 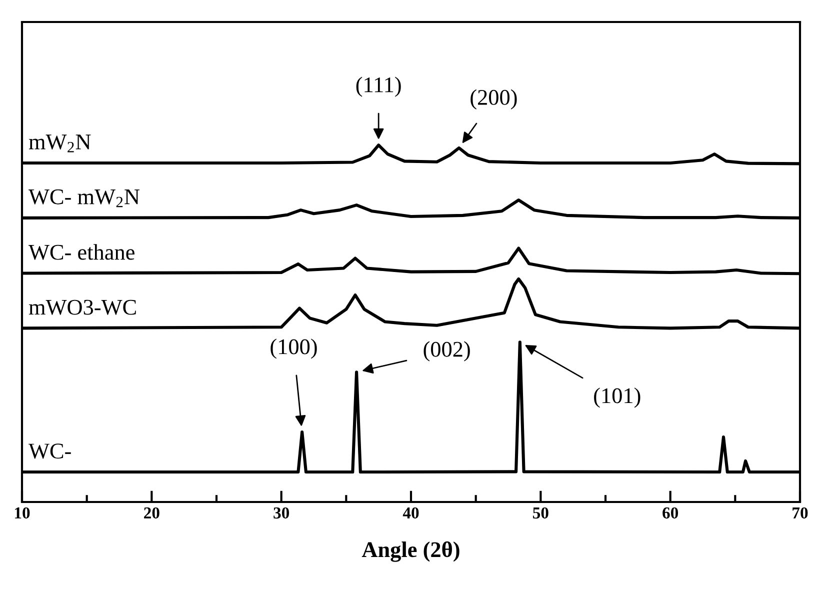 I want to click on x-axis-title: Angle (2θ), so click(x=411, y=551).